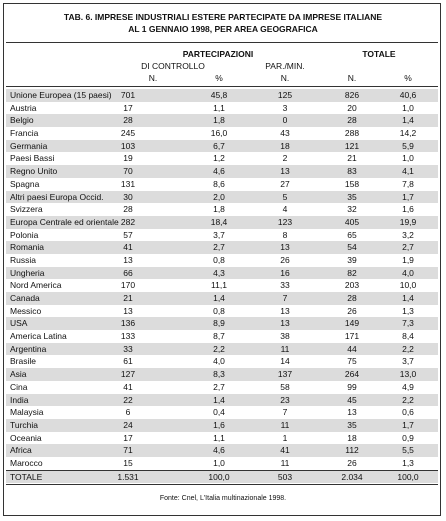  What do you see at coordinates (285, 221) in the screenshot?
I see `cell-value: 123` at bounding box center [285, 221].